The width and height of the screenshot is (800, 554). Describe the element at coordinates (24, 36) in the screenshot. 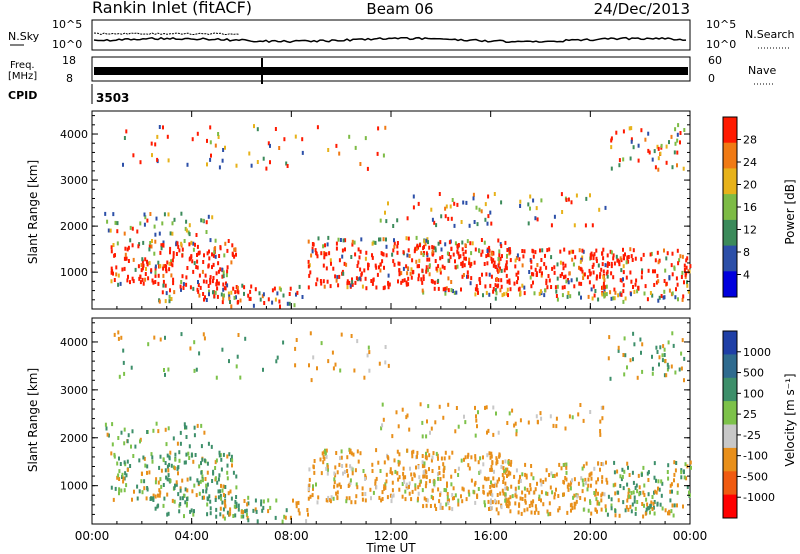

I see `noise-left-label: N.Sky` at that location.